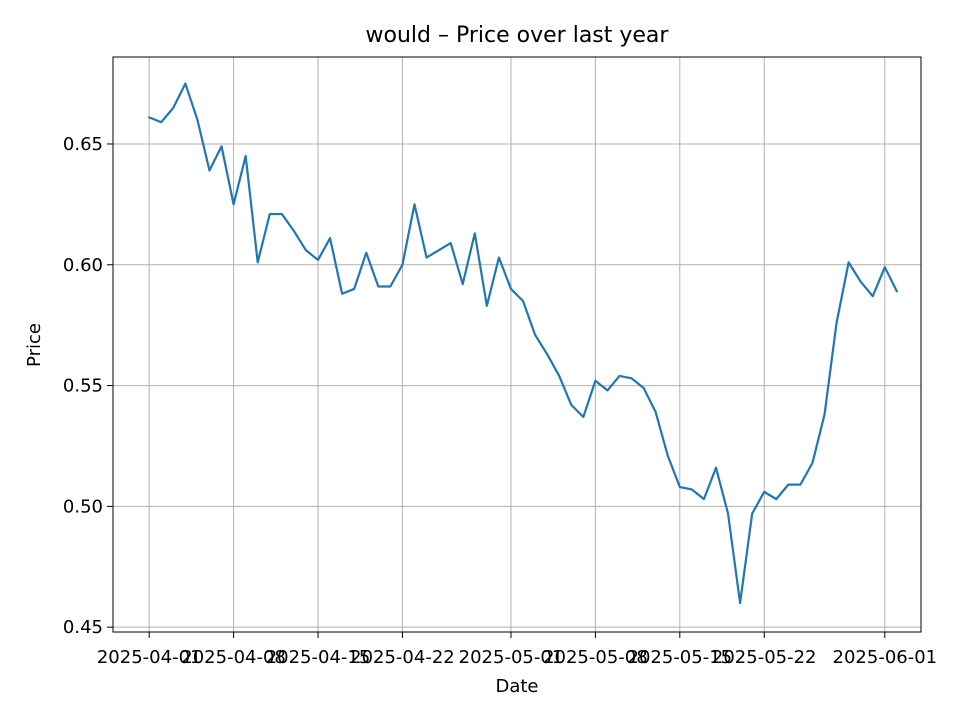  I want to click on x-tick-label: 2025-05-08, so click(595, 657).